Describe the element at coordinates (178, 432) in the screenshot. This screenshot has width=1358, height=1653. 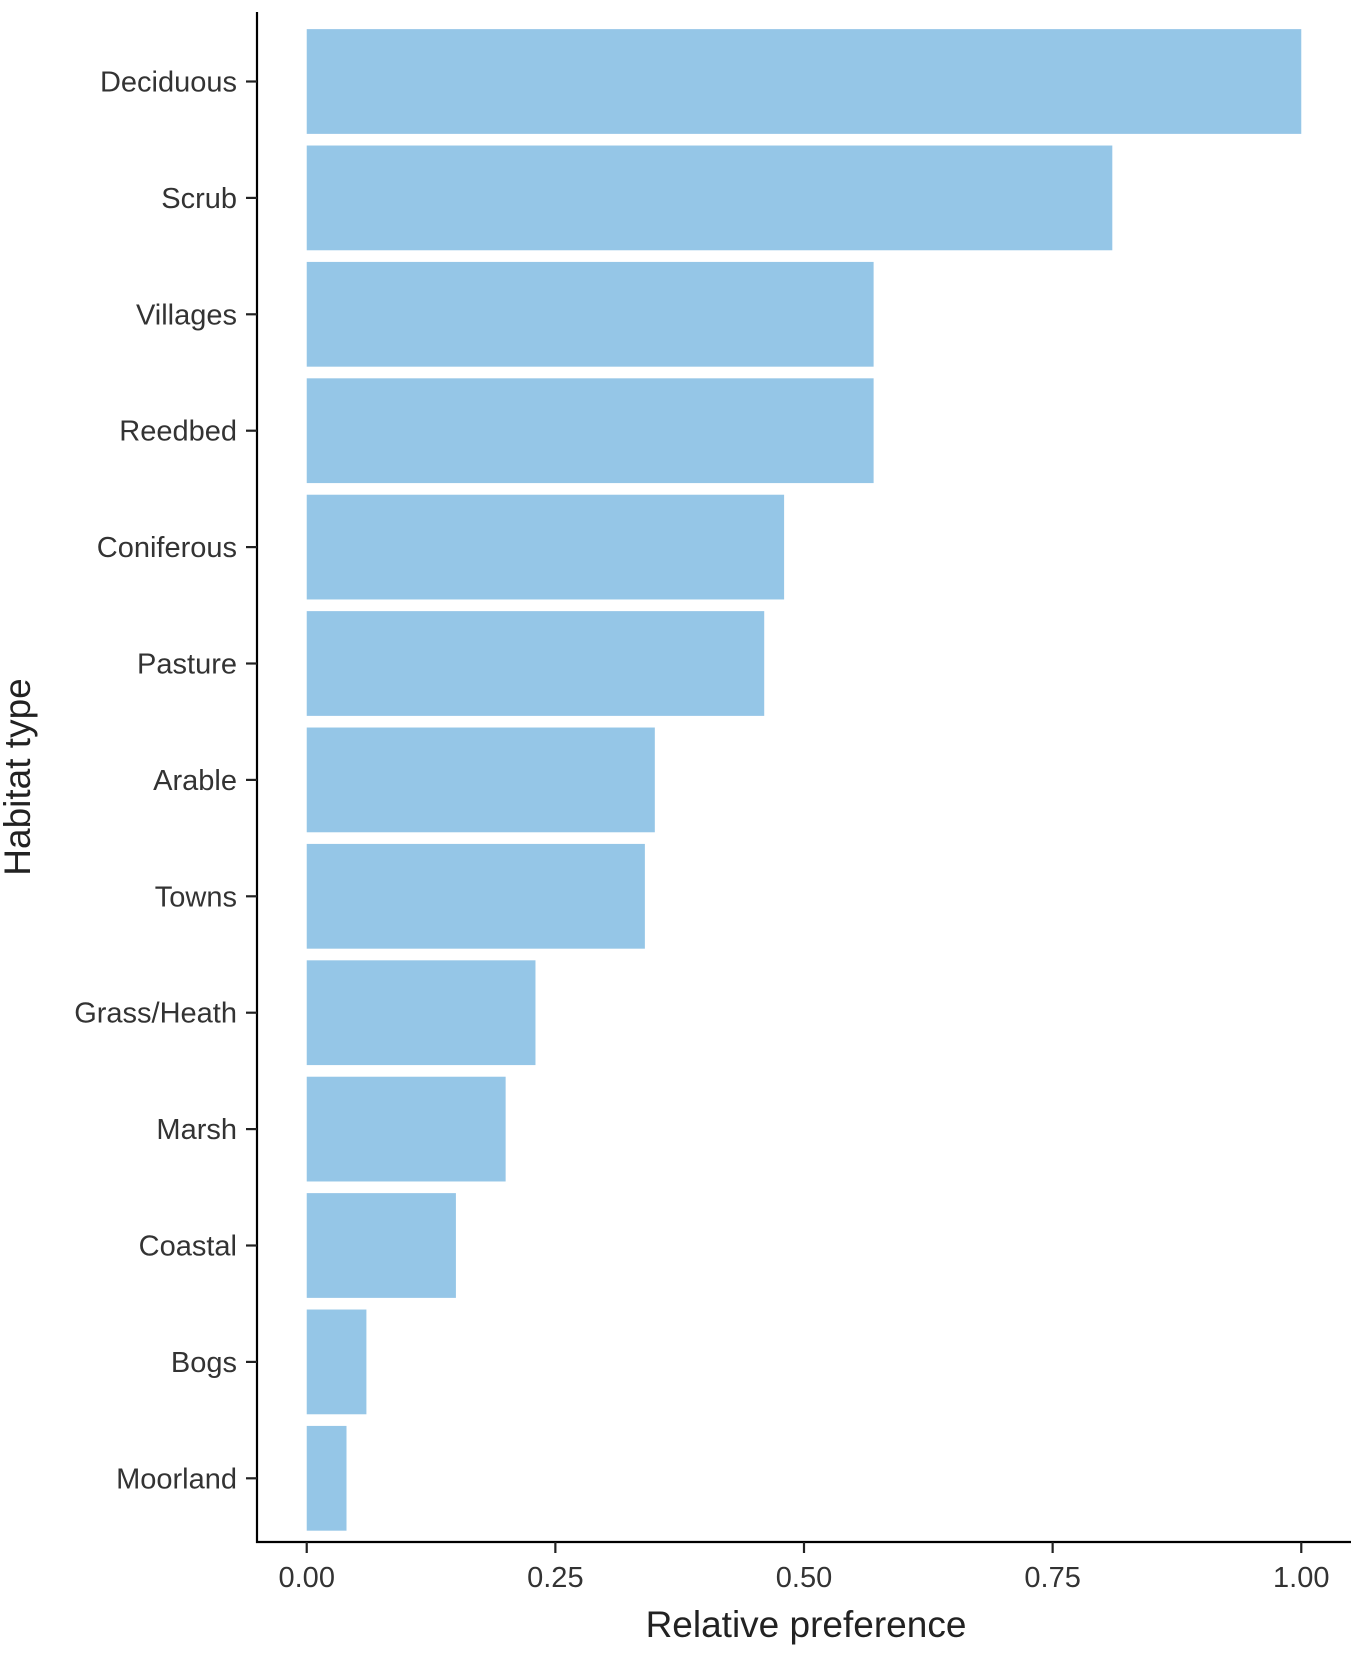
I see `y-tick-label: Reedbed` at that location.